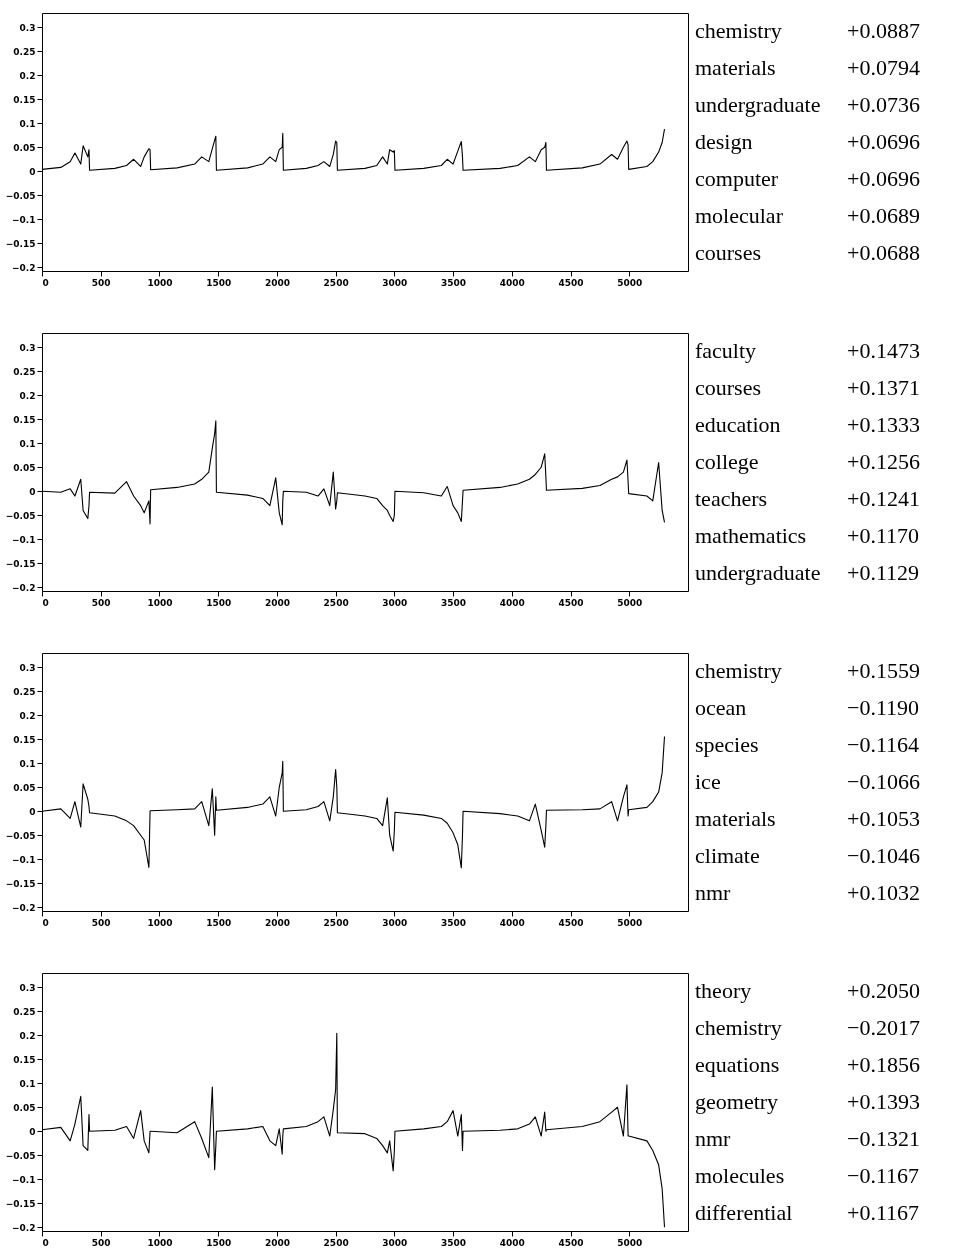 This screenshot has height=1254, width=964. Describe the element at coordinates (807, 425) in the screenshot. I see `text: education +0.1333` at that location.